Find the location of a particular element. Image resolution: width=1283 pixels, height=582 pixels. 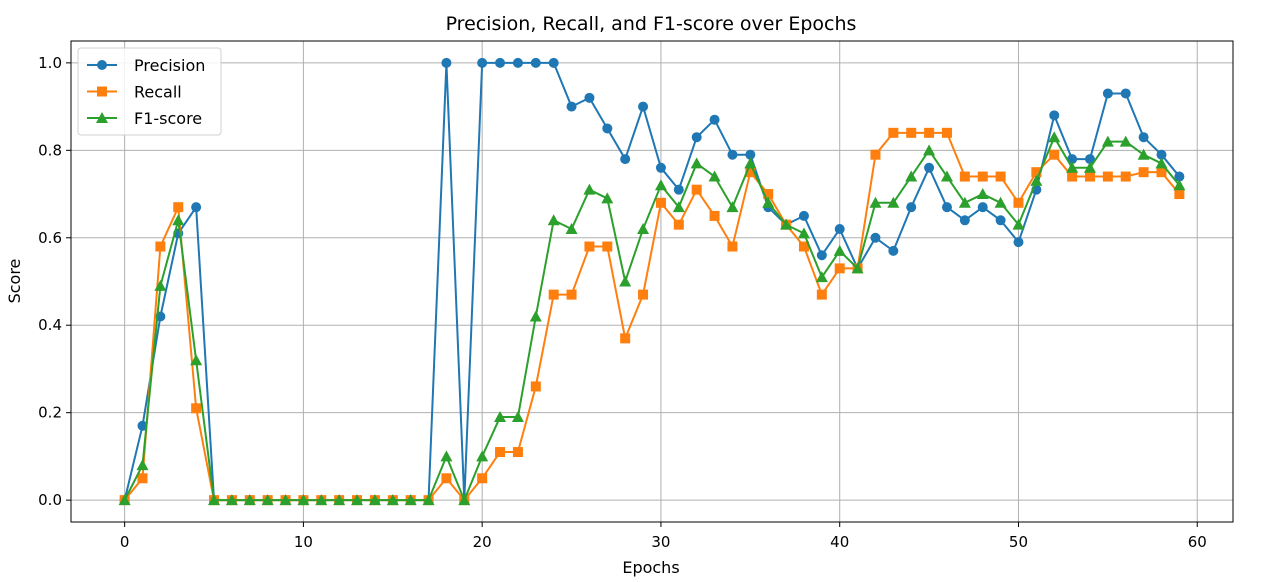

x-tick-label: 20 is located at coordinates (482, 542).